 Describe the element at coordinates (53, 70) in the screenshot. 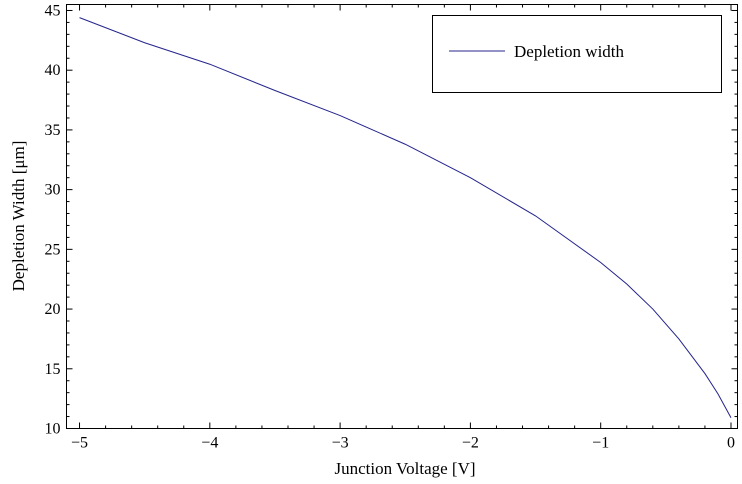

I see `y-tick-label: 40` at that location.